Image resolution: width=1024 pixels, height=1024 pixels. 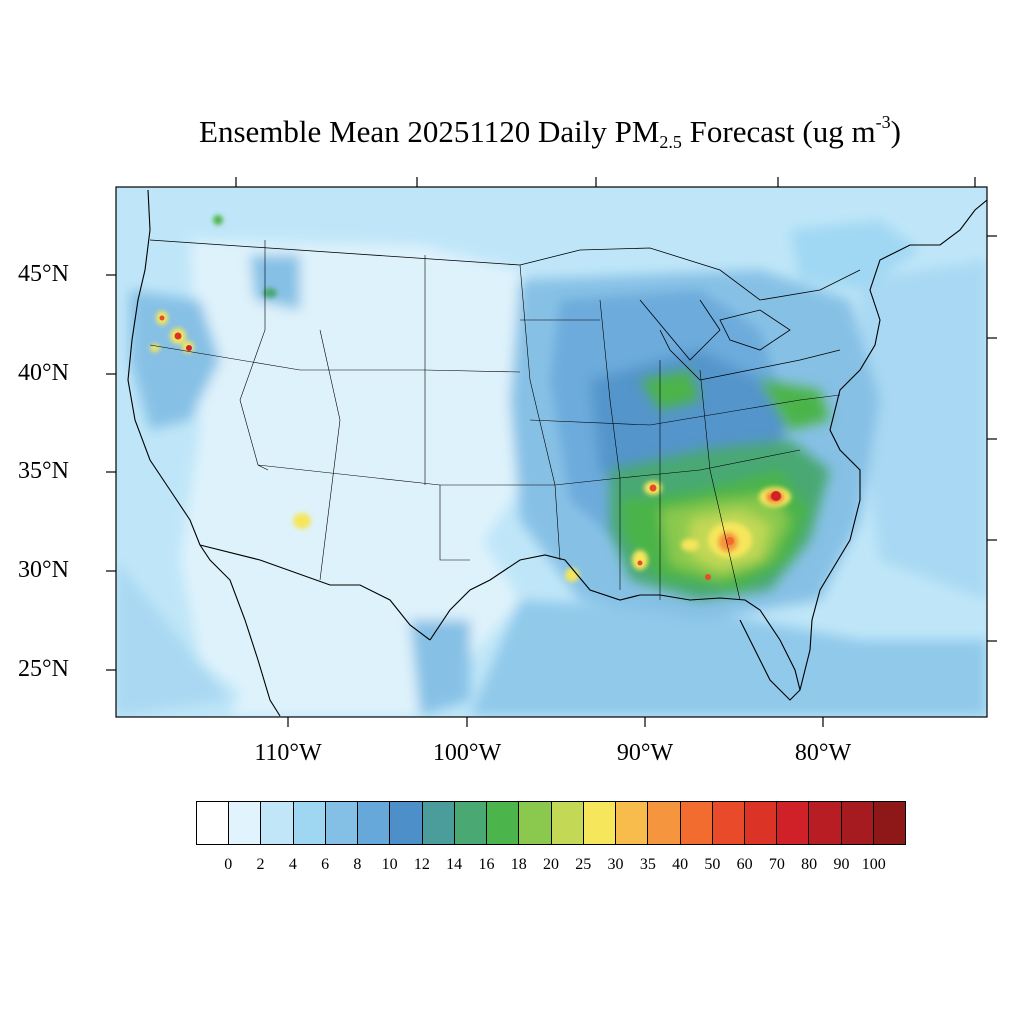 I want to click on lat-label-35n: 35°N, so click(x=43, y=471).